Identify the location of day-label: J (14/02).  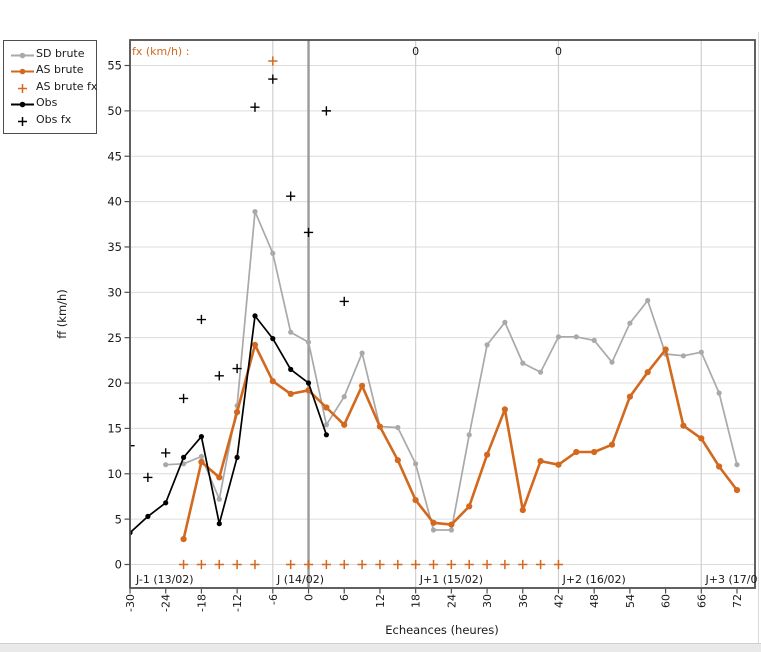
(300, 579).